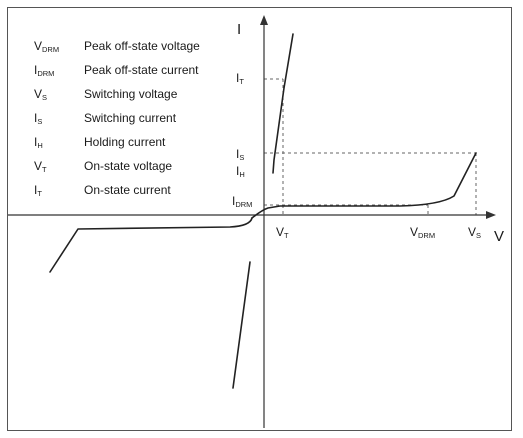  Describe the element at coordinates (38, 142) in the screenshot. I see `svg-text: IH` at that location.